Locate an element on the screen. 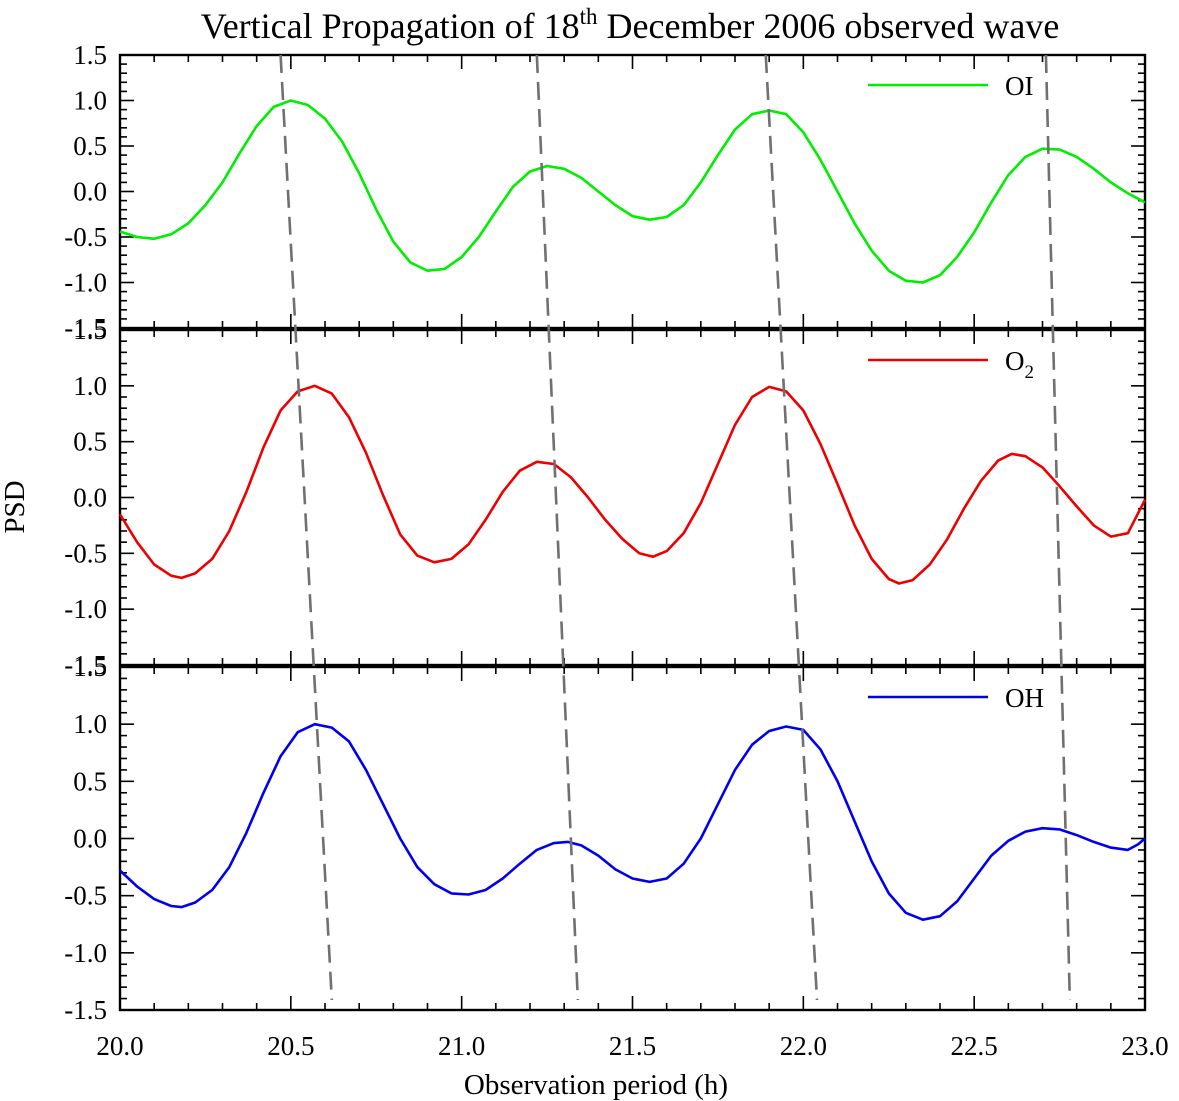  x-axis: 20.0 20.5 21.0 21.5 22.0 22.5 23.0 is located at coordinates (632, 1046).